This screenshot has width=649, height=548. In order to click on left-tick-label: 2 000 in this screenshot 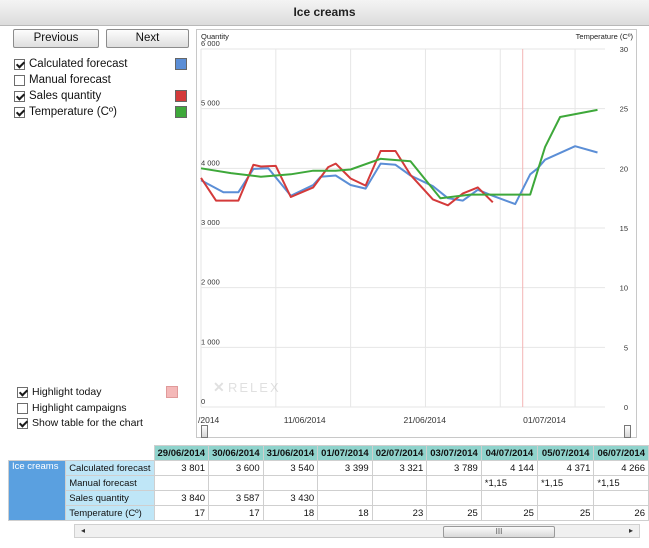, I will do `click(210, 282)`.